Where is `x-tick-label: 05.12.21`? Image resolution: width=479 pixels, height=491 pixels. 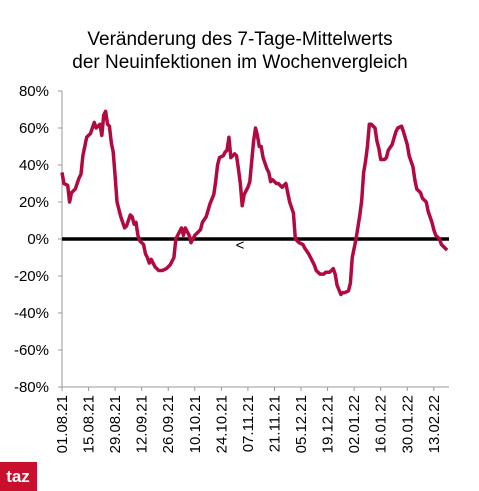 x-tick-label: 05.12.21 is located at coordinates (301, 424).